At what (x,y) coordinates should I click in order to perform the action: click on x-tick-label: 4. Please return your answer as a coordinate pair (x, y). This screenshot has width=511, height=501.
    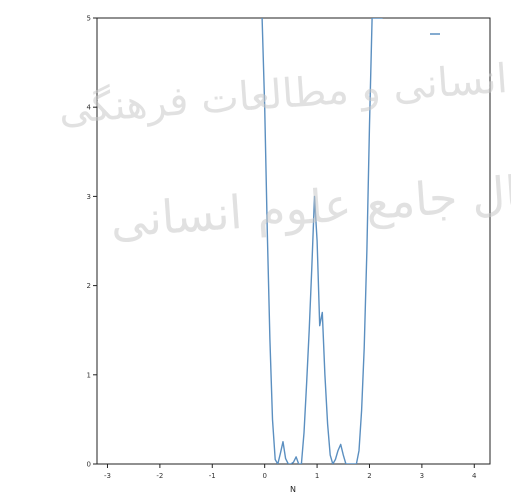
    Looking at the image, I should click on (474, 476).